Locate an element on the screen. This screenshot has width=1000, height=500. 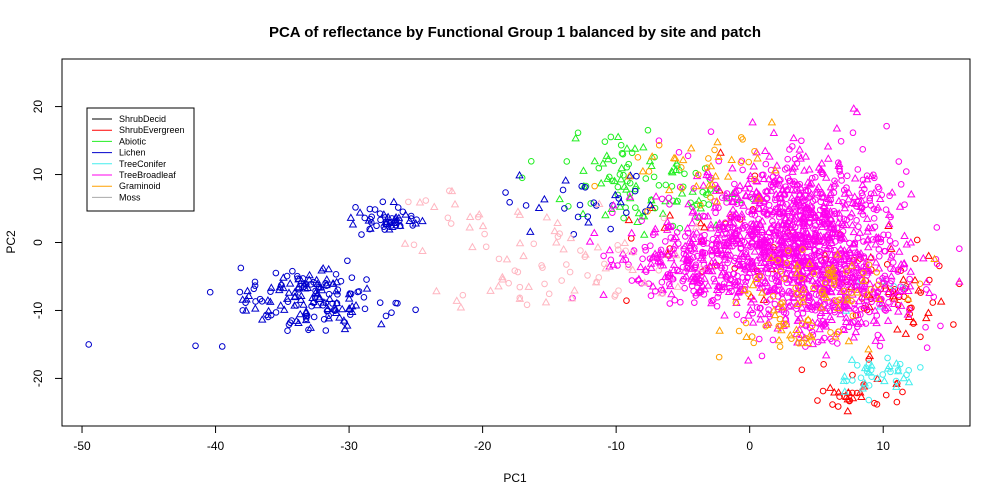
legend-item-label: Abiotic is located at coordinates (133, 141).